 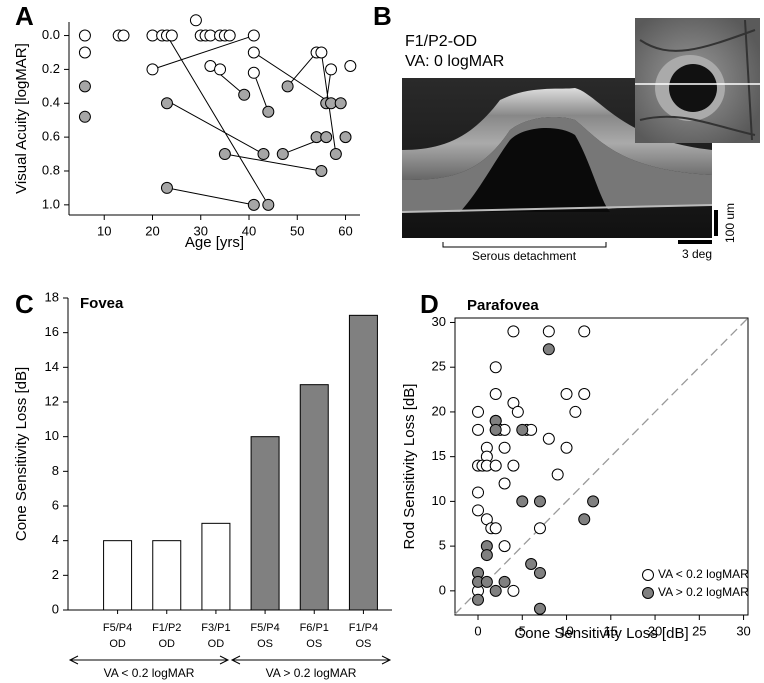 What do you see at coordinates (697, 80) in the screenshot?
I see `fundus-inset` at bounding box center [697, 80].